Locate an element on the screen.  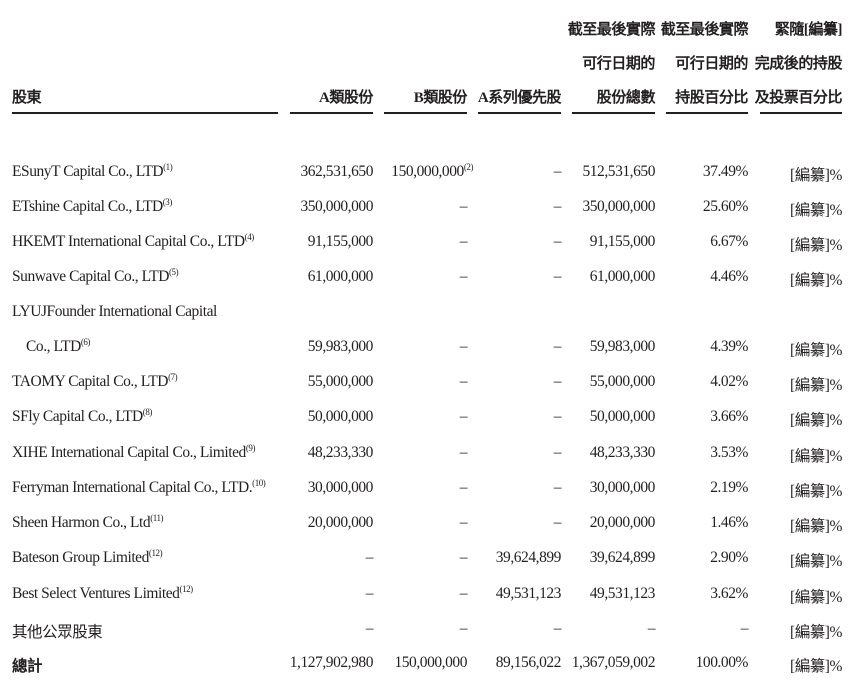
footnote-ref: (1) is located at coordinates (168, 167).